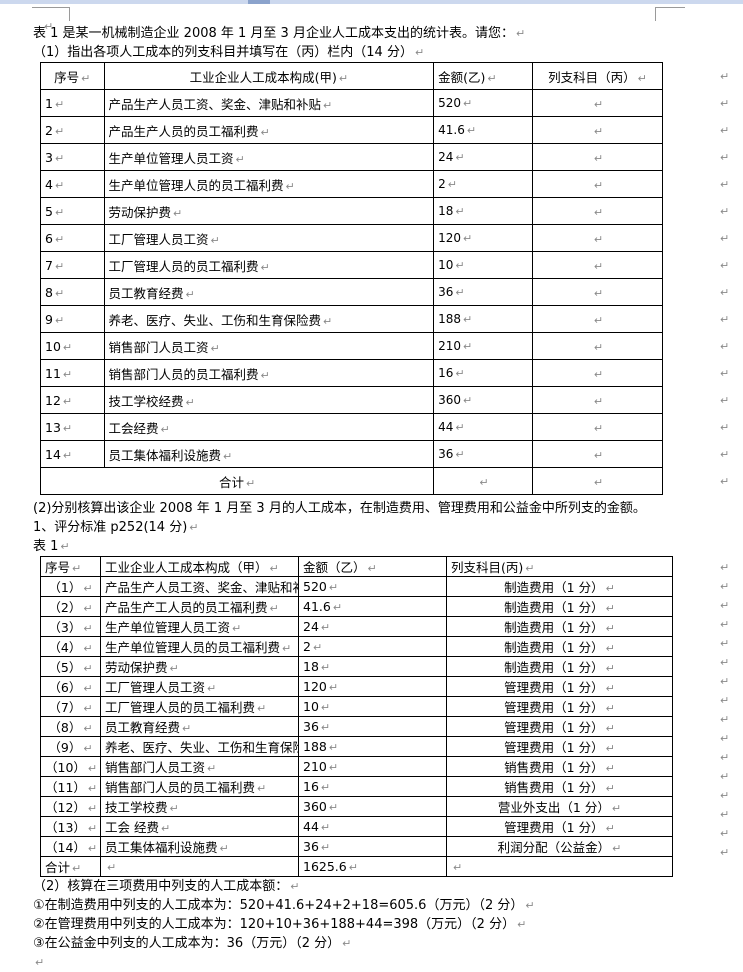  What do you see at coordinates (72, 346) in the screenshot?
I see `cell-index: 10 ↵` at bounding box center [72, 346].